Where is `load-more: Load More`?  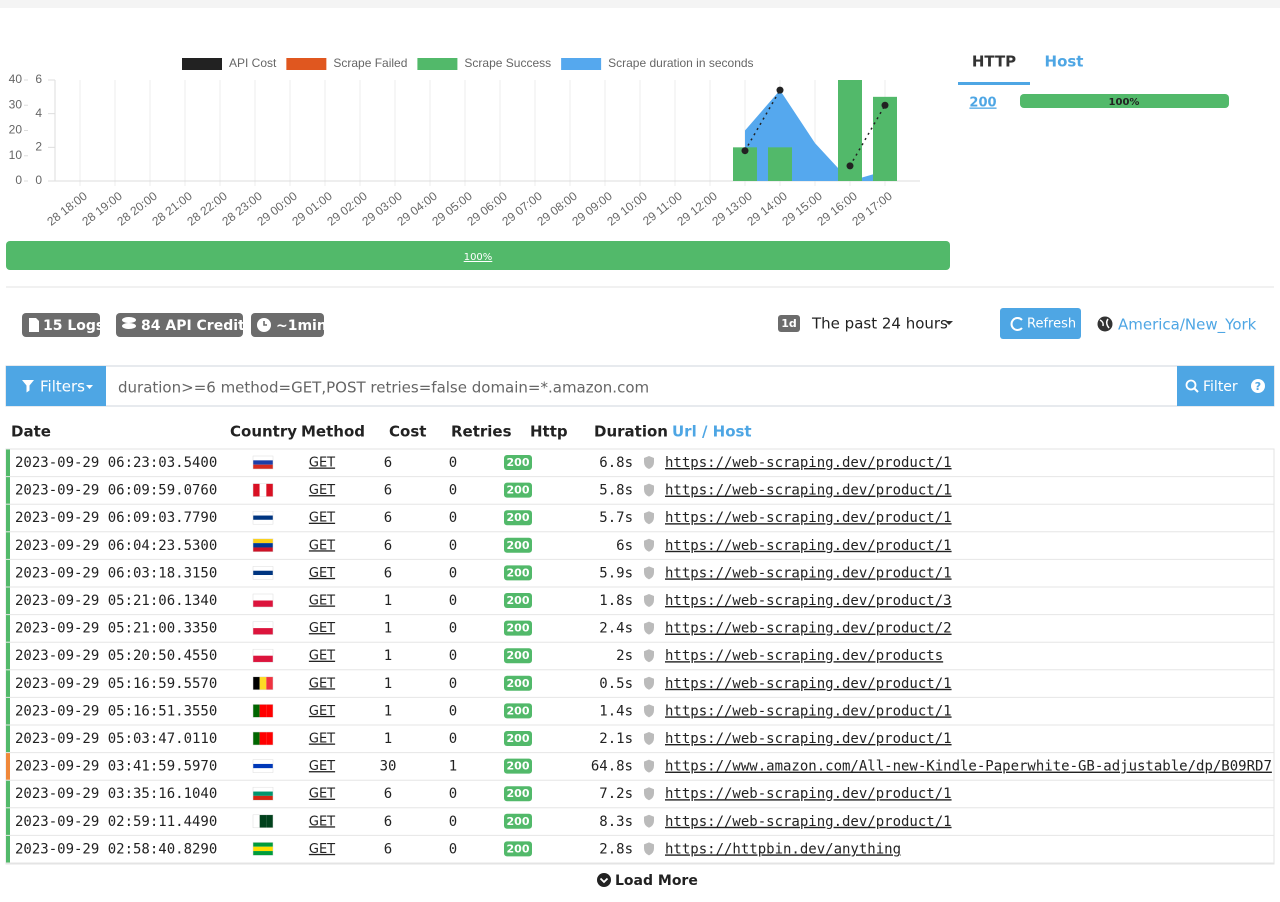
load-more: Load More is located at coordinates (656, 881).